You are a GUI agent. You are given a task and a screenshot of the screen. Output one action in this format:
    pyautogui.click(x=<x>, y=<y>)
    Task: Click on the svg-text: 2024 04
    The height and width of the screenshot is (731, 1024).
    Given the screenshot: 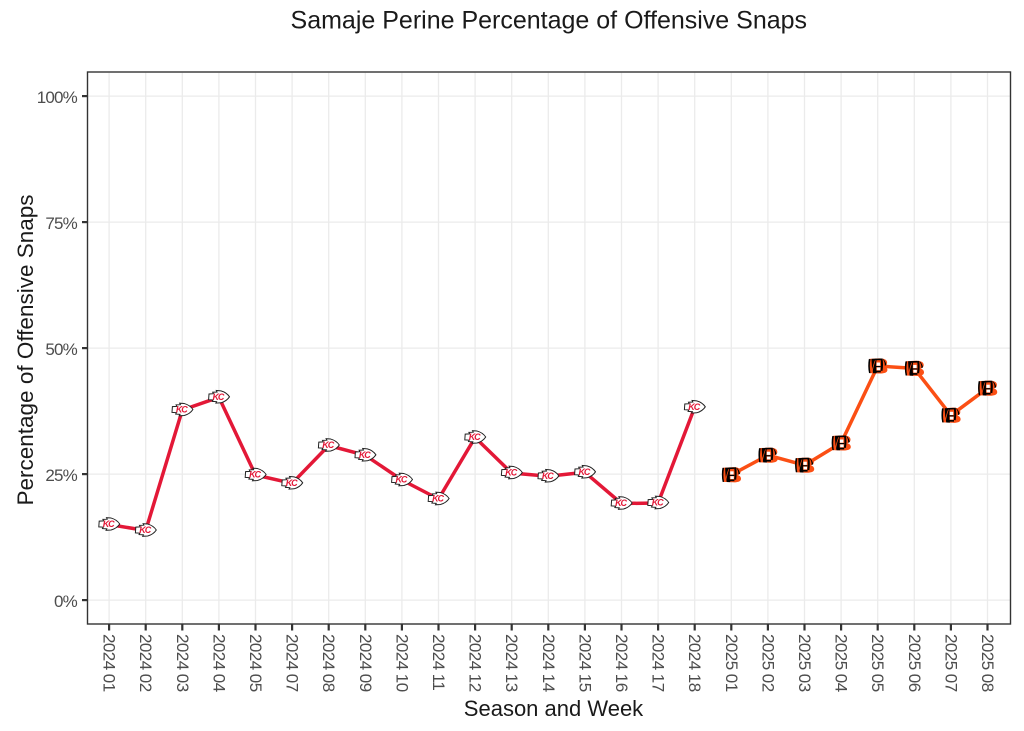 What is the action you would take?
    pyautogui.click(x=218, y=663)
    